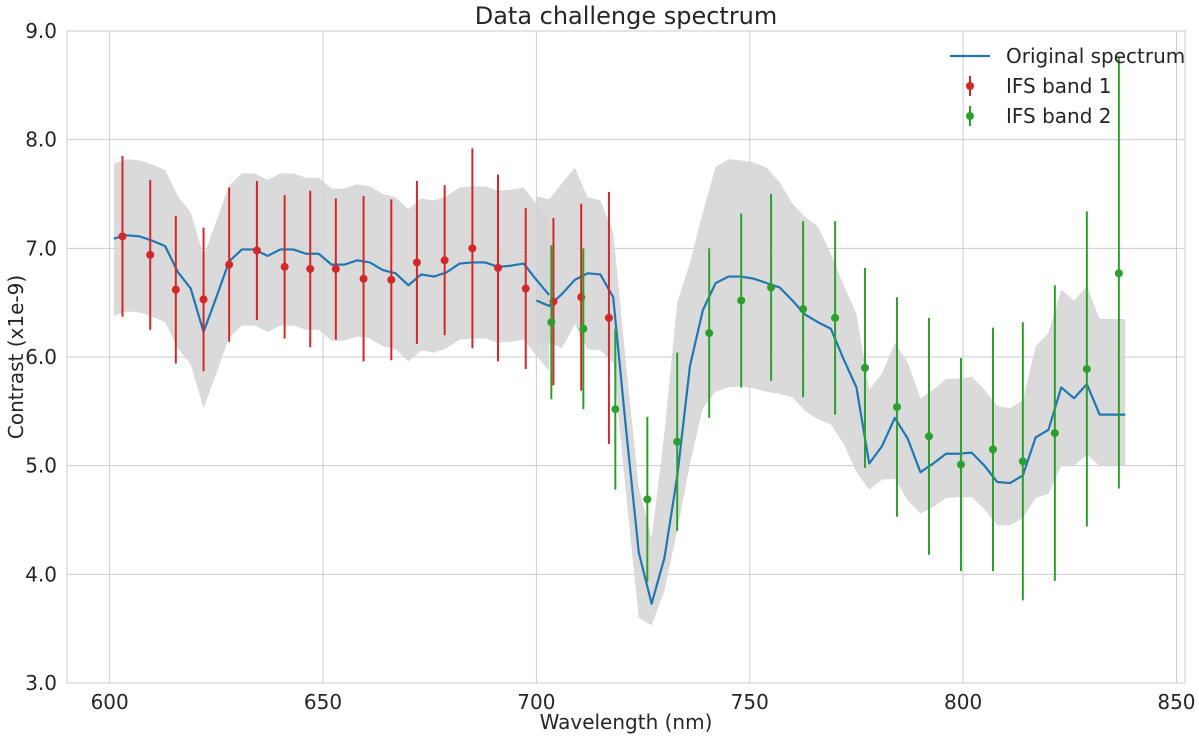 This screenshot has height=739, width=1199. I want to click on legend: Original spectrum IFS band 1 IFS band 2, so click(1067, 86).